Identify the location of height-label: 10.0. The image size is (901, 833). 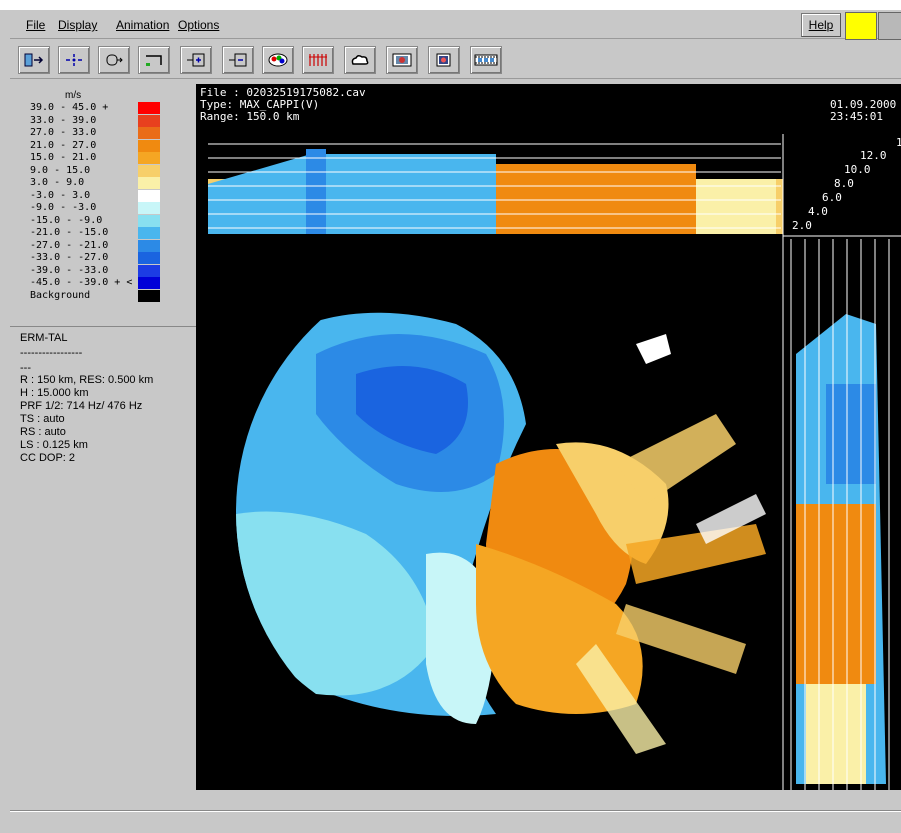
(857, 169).